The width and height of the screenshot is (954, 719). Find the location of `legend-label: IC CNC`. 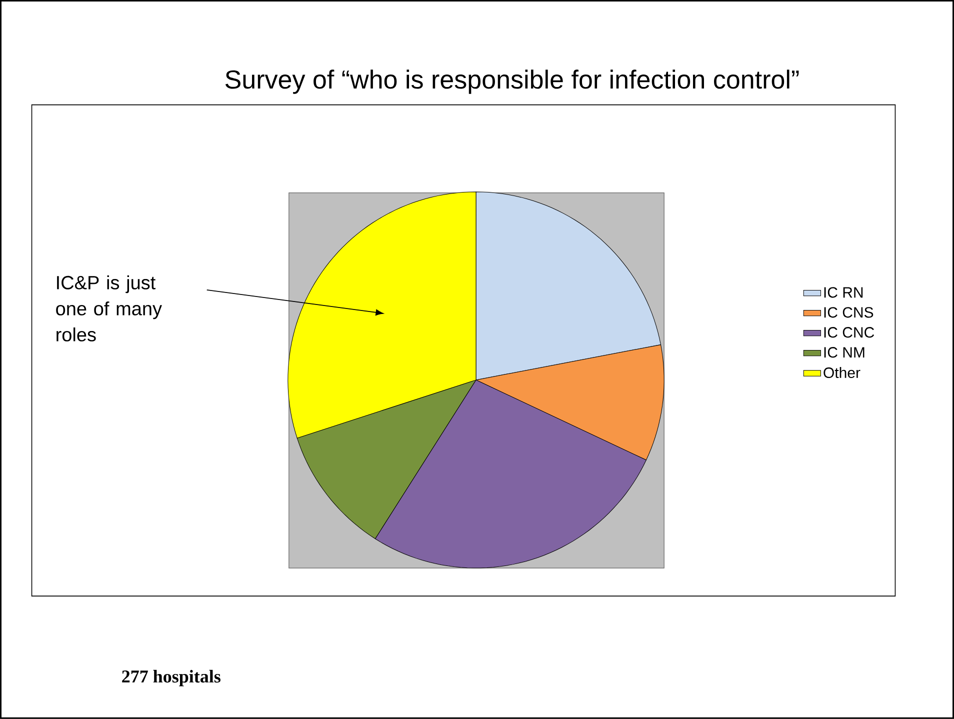

legend-label: IC CNC is located at coordinates (849, 332).